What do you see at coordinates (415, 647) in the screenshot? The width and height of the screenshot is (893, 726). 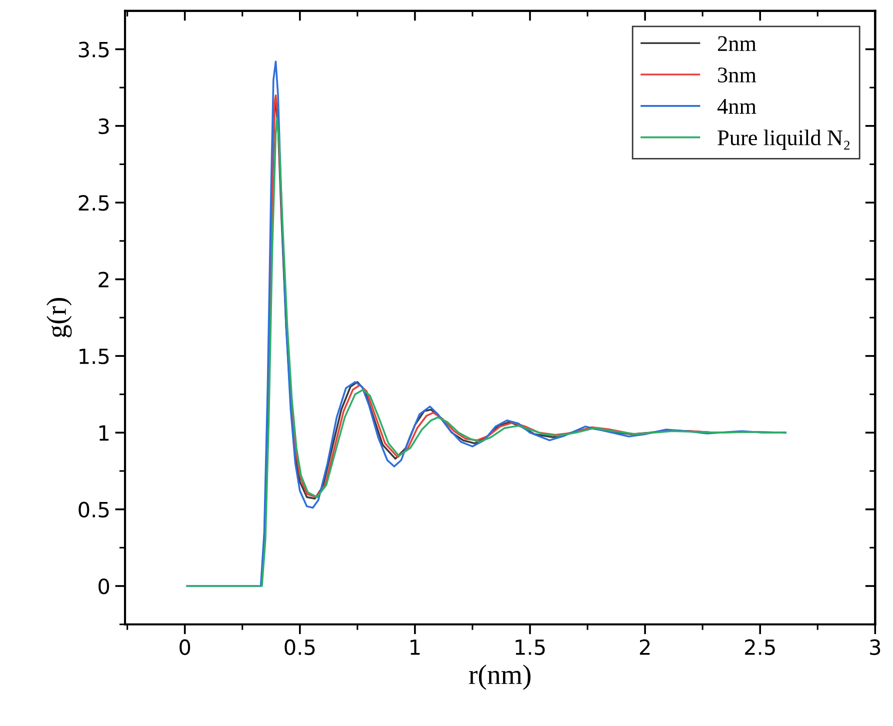 I see `x-tick-label: 1` at bounding box center [415, 647].